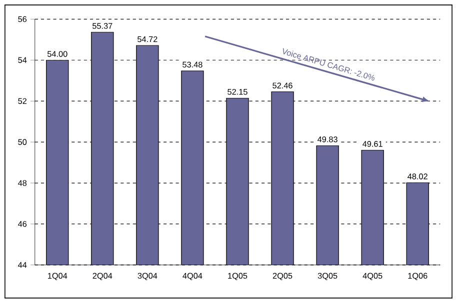 This screenshot has width=459, height=303. What do you see at coordinates (22, 224) in the screenshot?
I see `y-tick-label: 46` at bounding box center [22, 224].